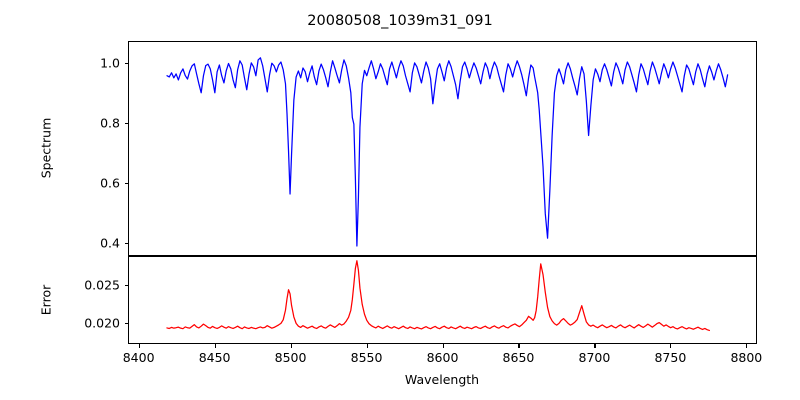 This screenshot has height=400, width=800. What do you see at coordinates (138, 357) in the screenshot?
I see `x-tick-label: 8400` at bounding box center [138, 357].